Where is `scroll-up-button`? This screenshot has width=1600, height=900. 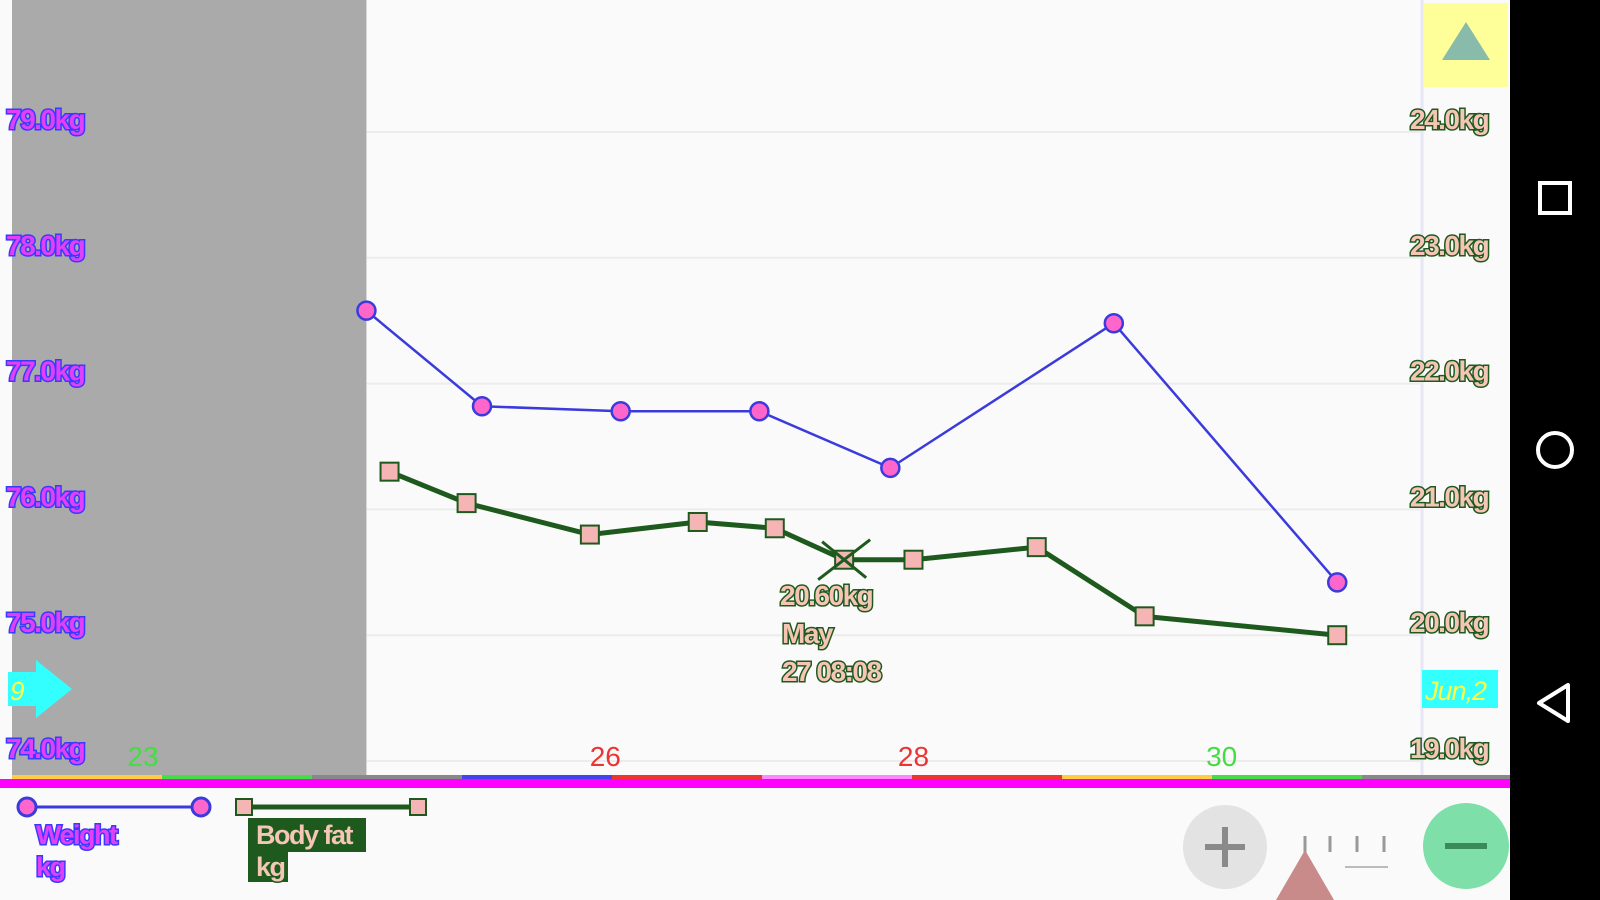
scroll-up-button is located at coordinates (1466, 45).